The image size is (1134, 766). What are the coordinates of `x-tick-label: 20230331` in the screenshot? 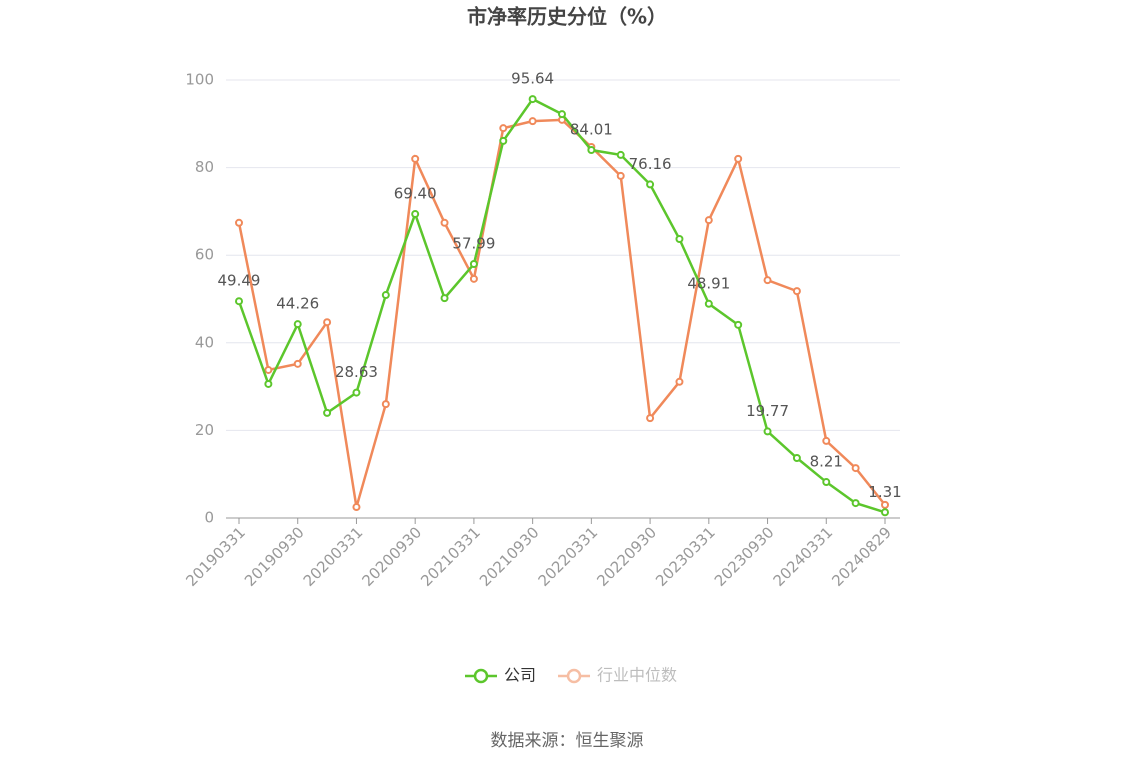 It's located at (685, 556).